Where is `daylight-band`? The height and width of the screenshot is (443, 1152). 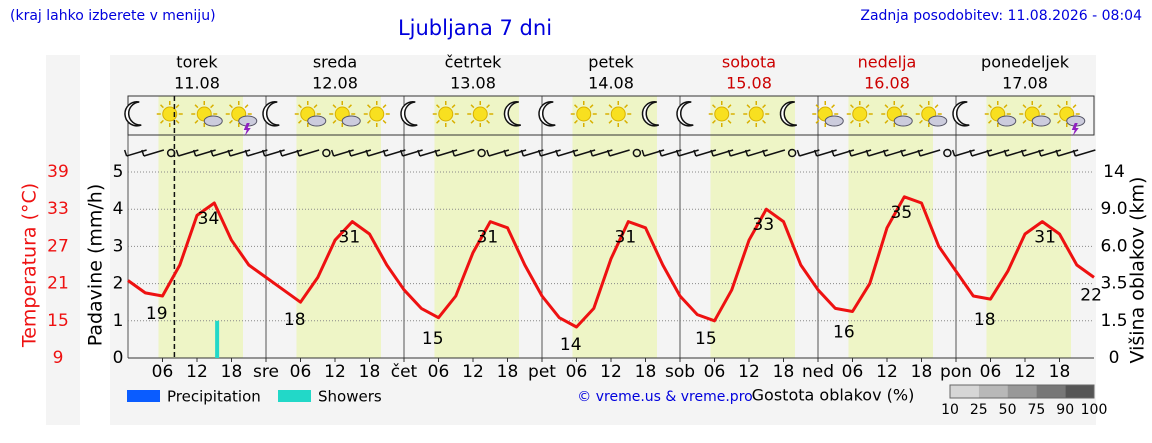
daylight-band is located at coordinates (200, 227).